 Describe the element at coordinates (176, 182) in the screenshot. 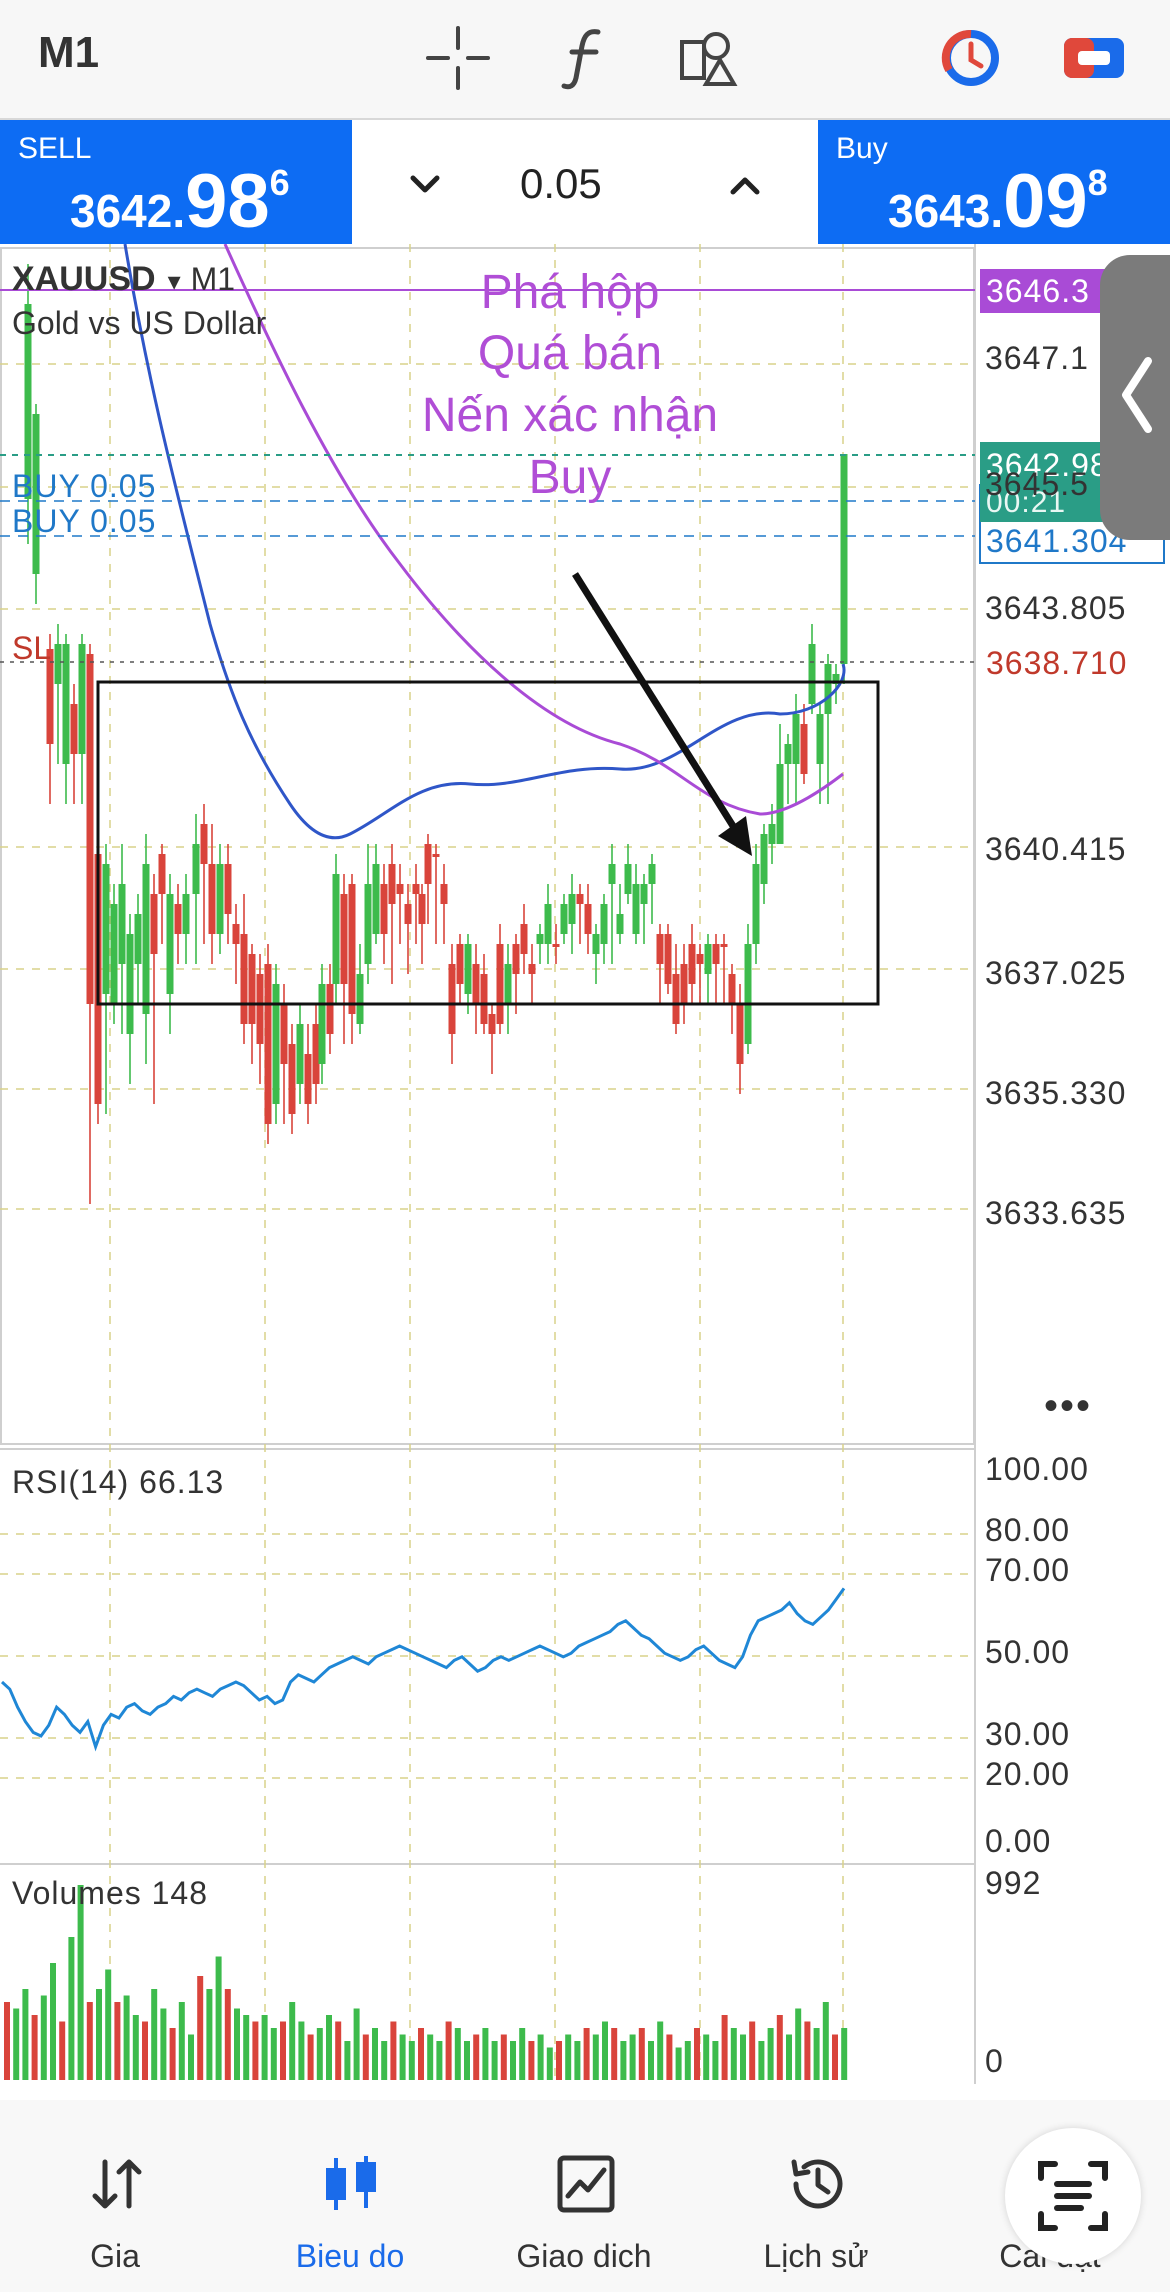

I see `sell-button: SELL 3642.986` at that location.